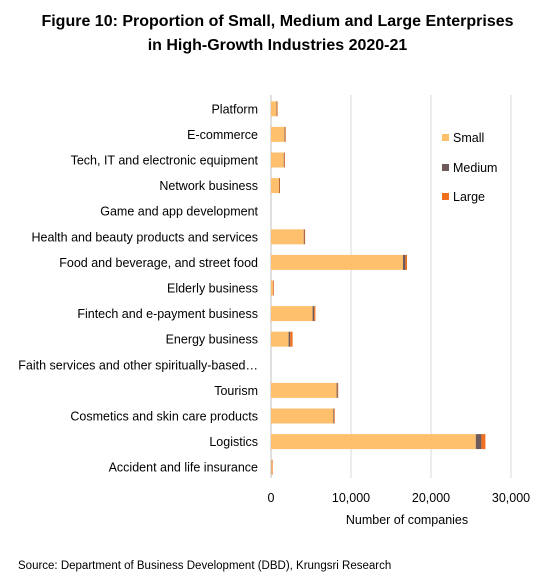 Image resolution: width=555 pixels, height=586 pixels. I want to click on legend: Small Medium Large, so click(469, 167).